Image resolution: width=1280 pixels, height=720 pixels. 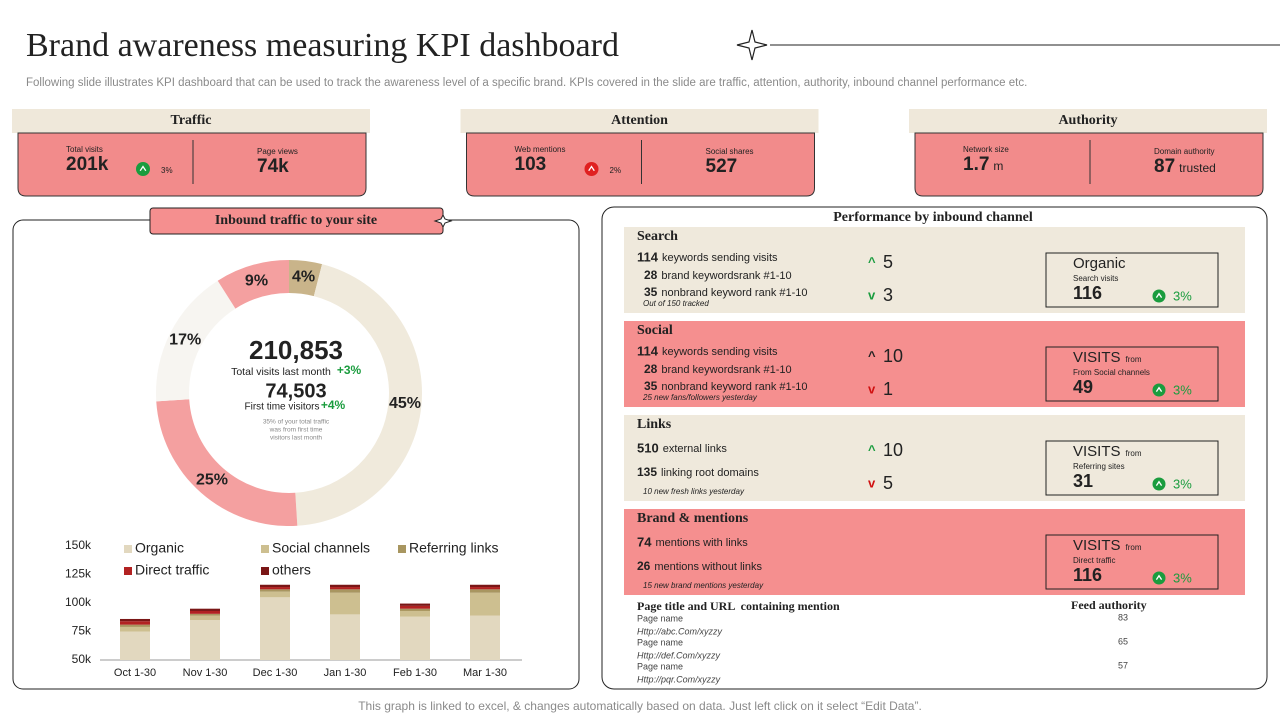 What do you see at coordinates (640, 164) in the screenshot?
I see `kpi-card` at bounding box center [640, 164].